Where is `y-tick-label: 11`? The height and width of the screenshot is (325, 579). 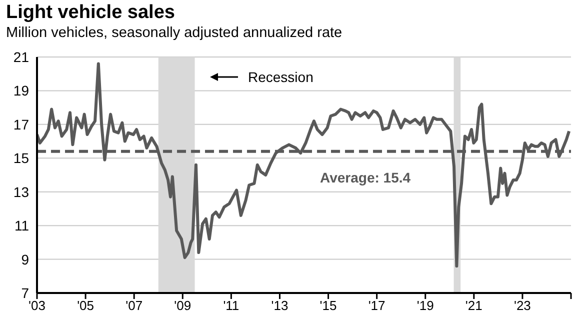 y-tick-label: 11 is located at coordinates (22, 226).